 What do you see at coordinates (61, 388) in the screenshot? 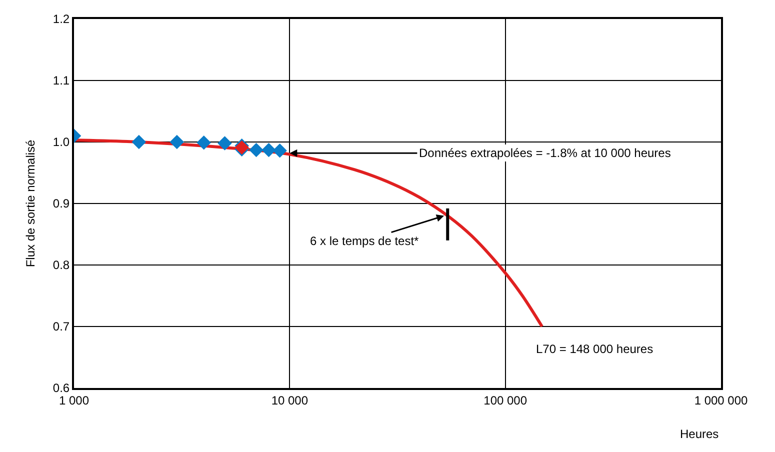
I see `y-tick-label: 0.6` at bounding box center [61, 388].